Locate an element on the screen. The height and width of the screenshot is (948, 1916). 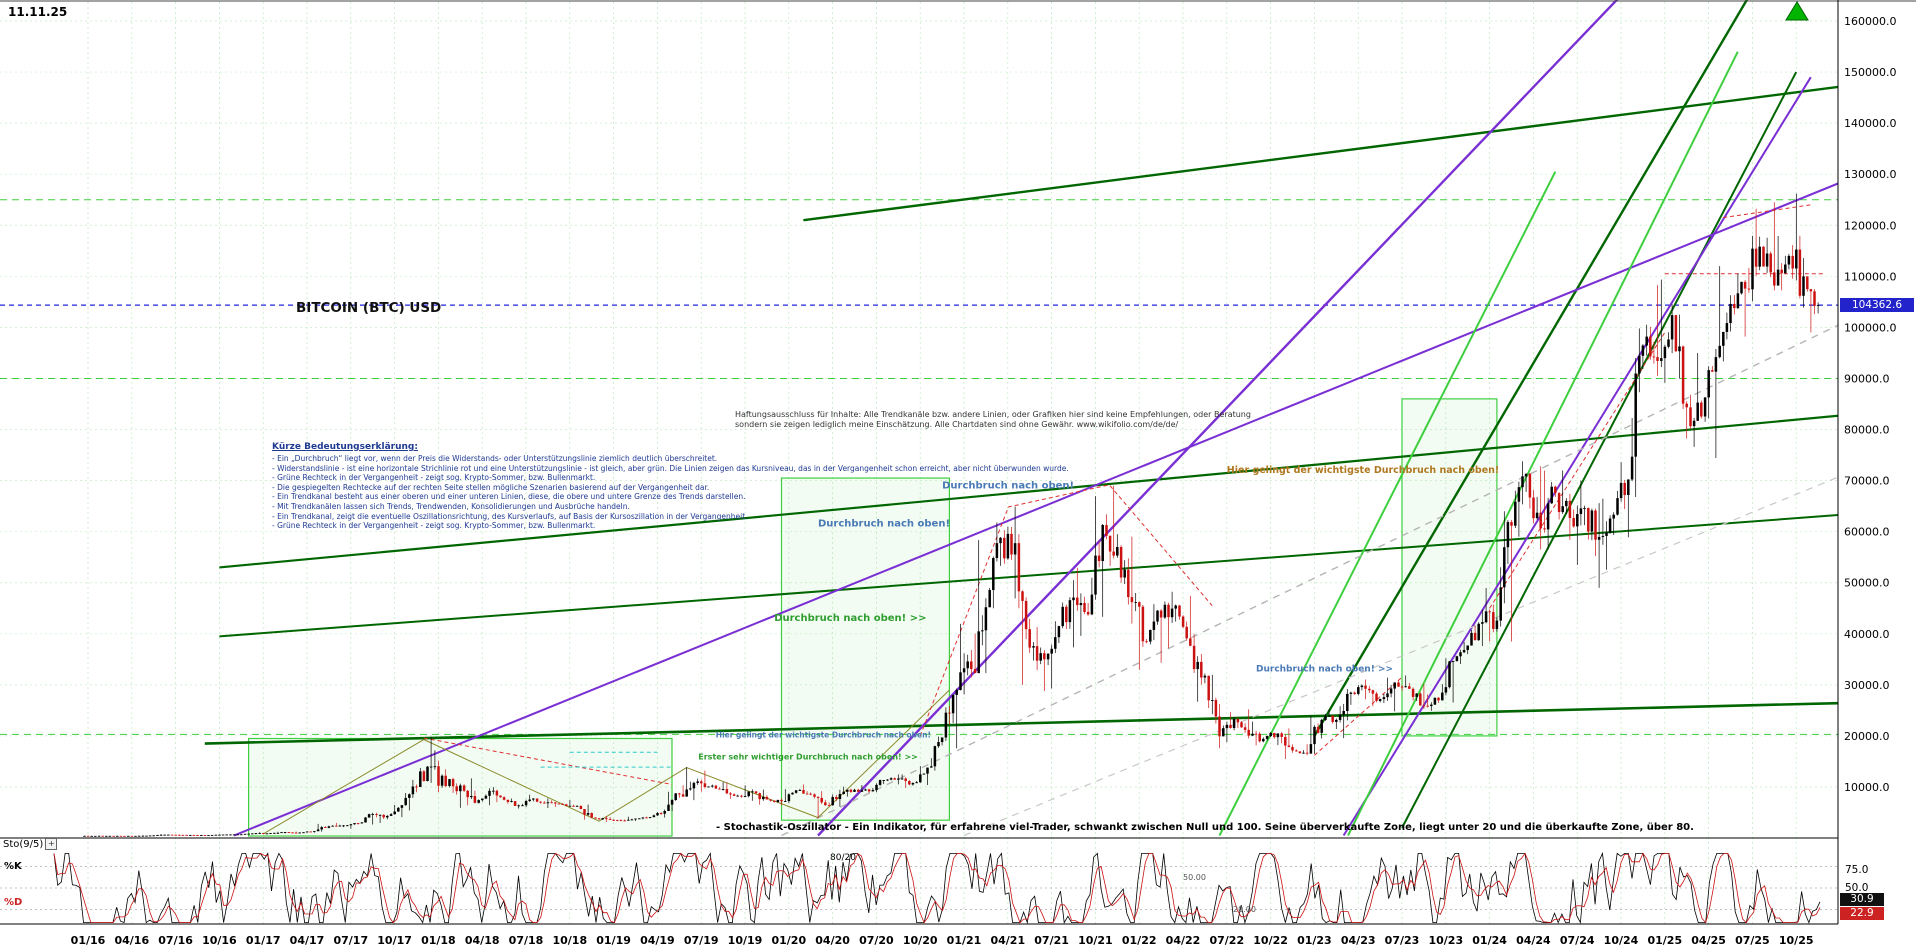
price-tick-label: 140000.0 is located at coordinates (1870, 123).